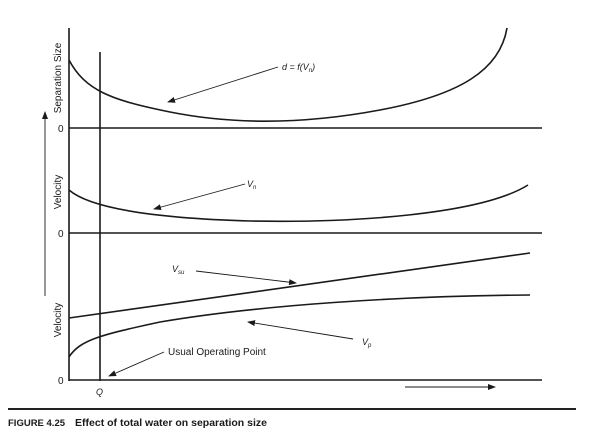 The height and width of the screenshot is (447, 600). Describe the element at coordinates (61, 129) in the screenshot. I see `zero-label-top: 0` at that location.